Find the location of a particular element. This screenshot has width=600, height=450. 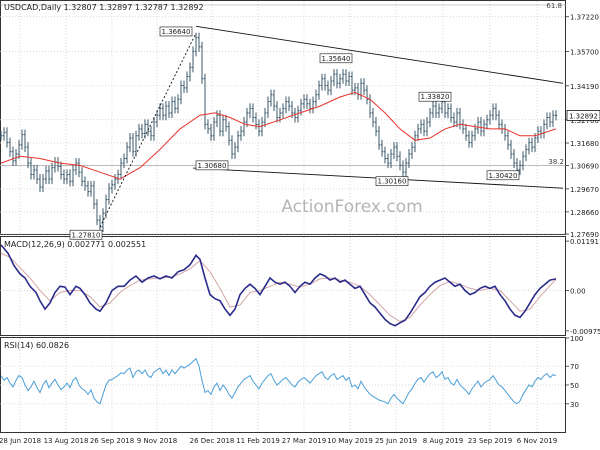

y-tick-label: 1.28660 is located at coordinates (584, 213).